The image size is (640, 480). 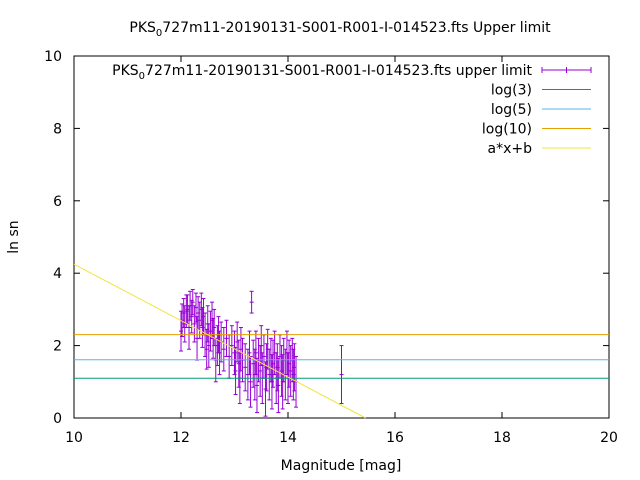 I want to click on legend-label: log(3), so click(x=511, y=91).